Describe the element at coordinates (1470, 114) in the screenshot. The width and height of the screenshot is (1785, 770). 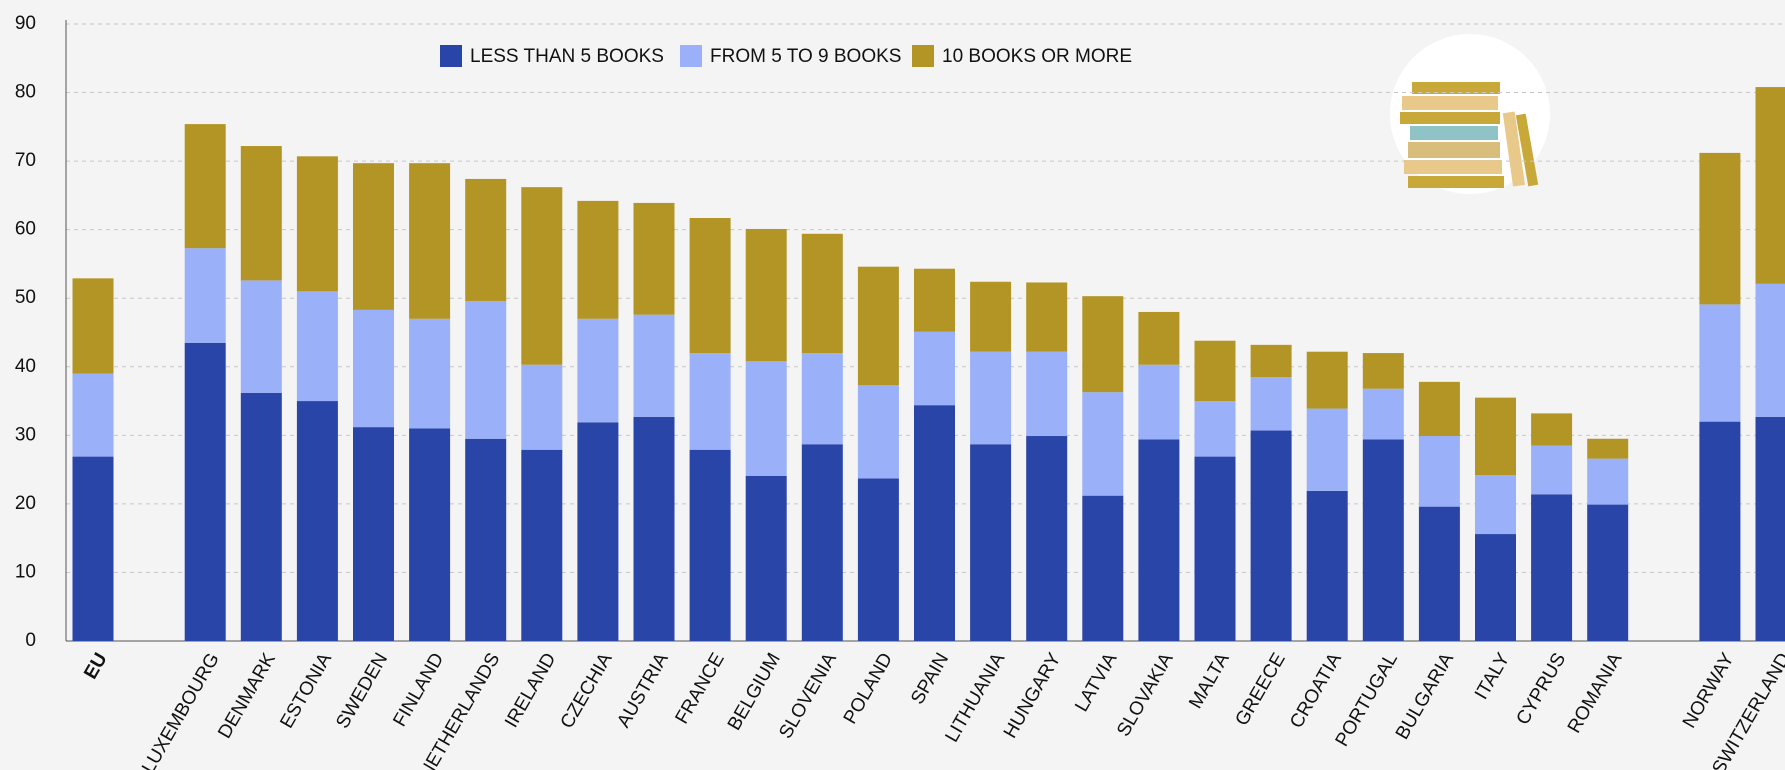
I see `book-icon` at that location.